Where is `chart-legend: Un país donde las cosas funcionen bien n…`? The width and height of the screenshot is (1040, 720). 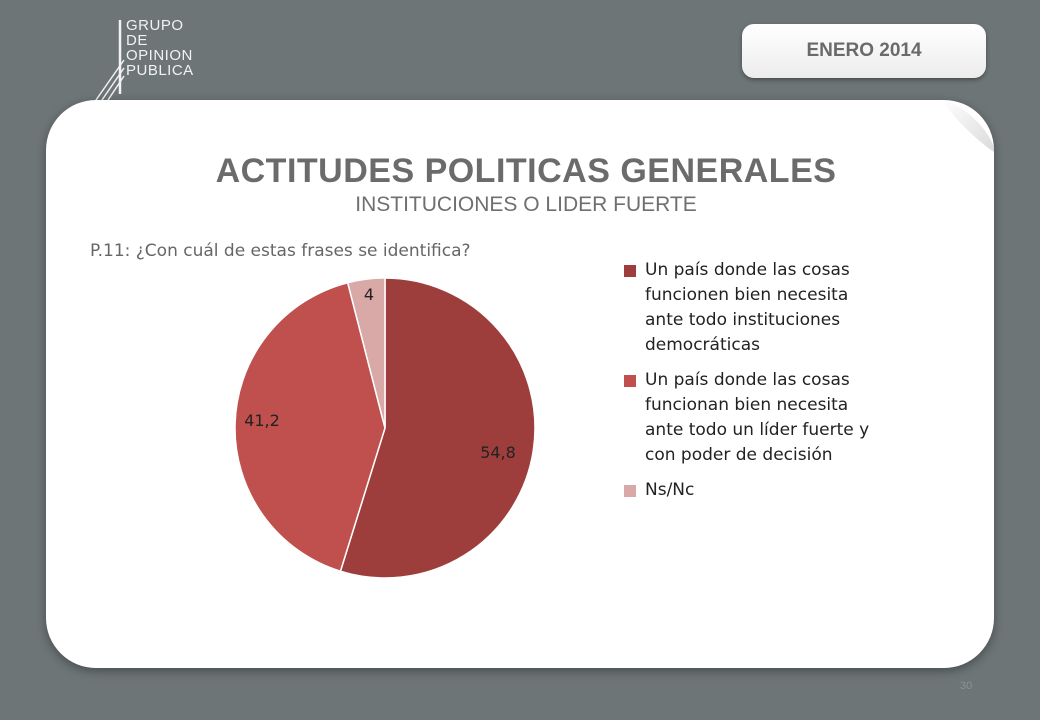
chart-legend: Un país donde las cosas funcionen bien n… is located at coordinates (754, 385).